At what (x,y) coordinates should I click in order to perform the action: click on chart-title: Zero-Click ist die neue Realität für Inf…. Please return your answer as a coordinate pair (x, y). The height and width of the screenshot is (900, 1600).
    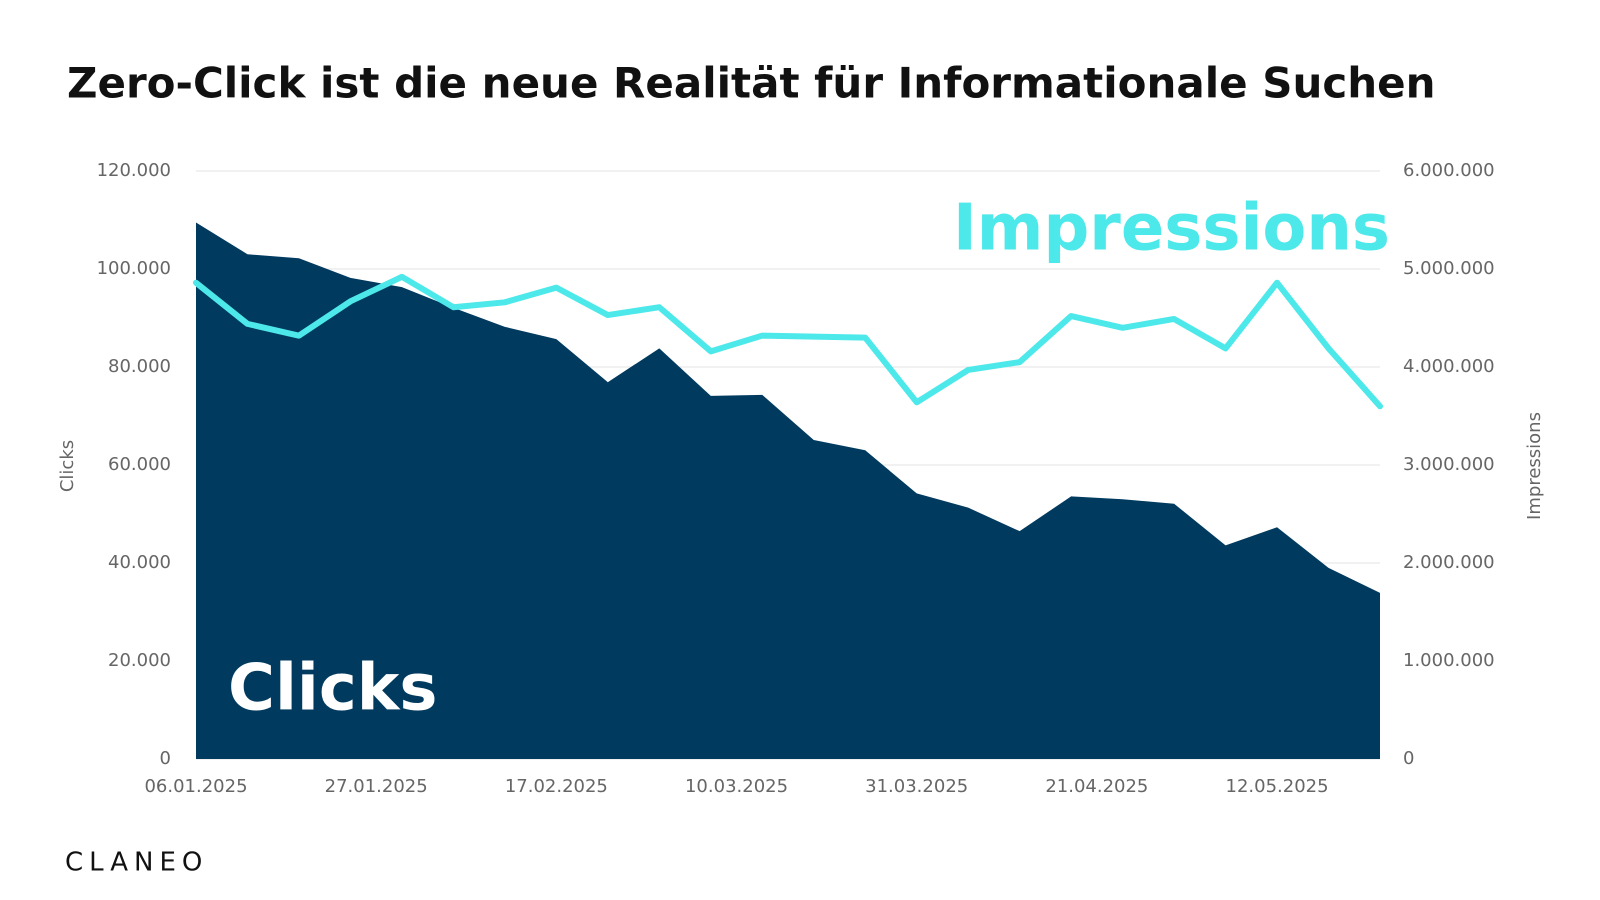
    Looking at the image, I should click on (751, 83).